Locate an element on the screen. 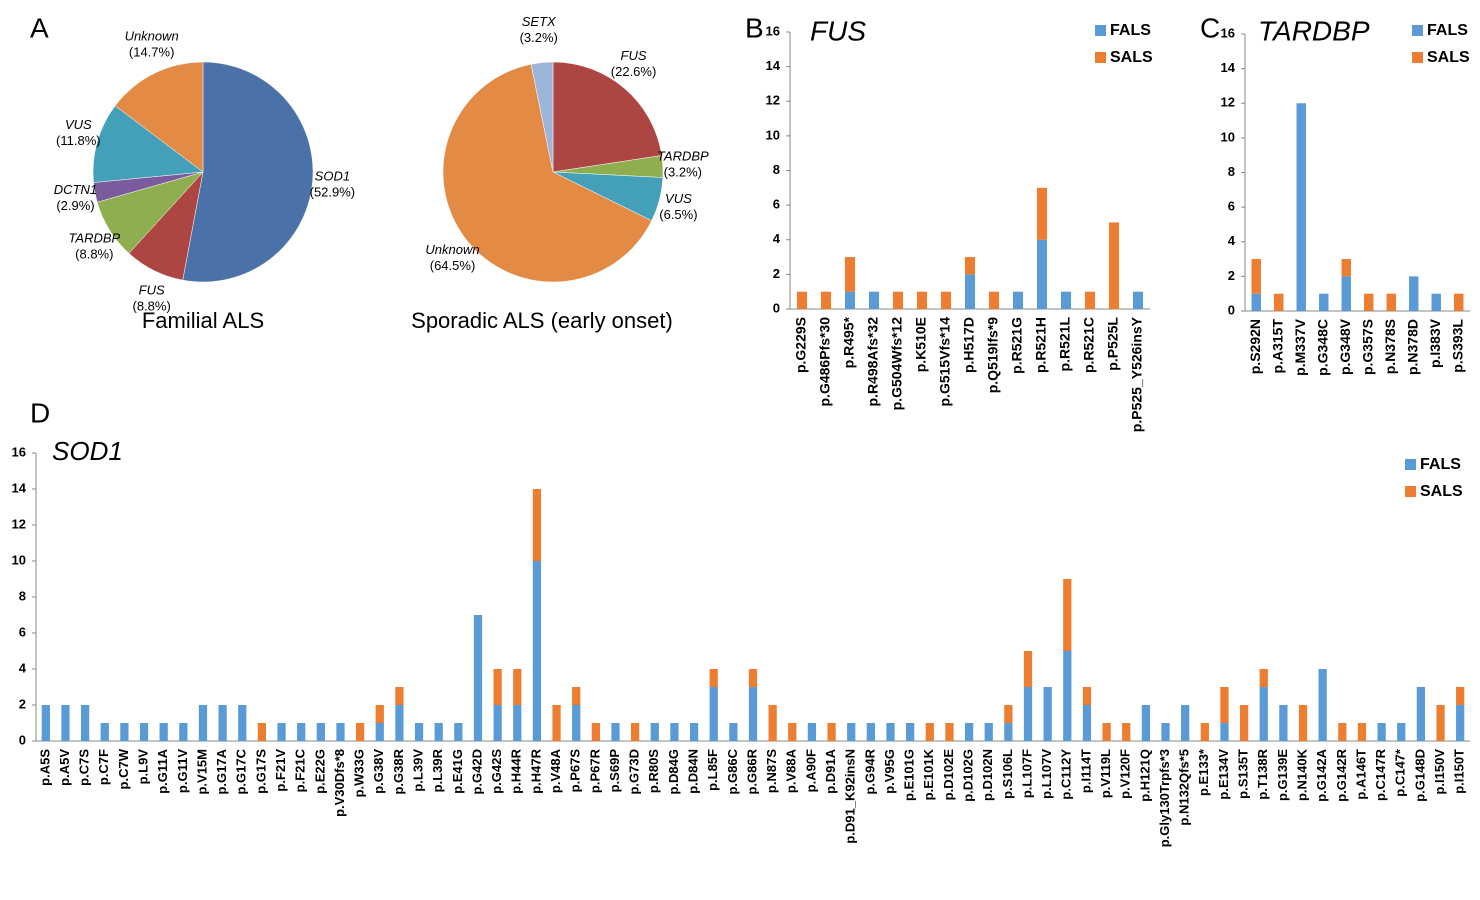 The height and width of the screenshot is (900, 1480). legend-label: SALS is located at coordinates (1441, 491).